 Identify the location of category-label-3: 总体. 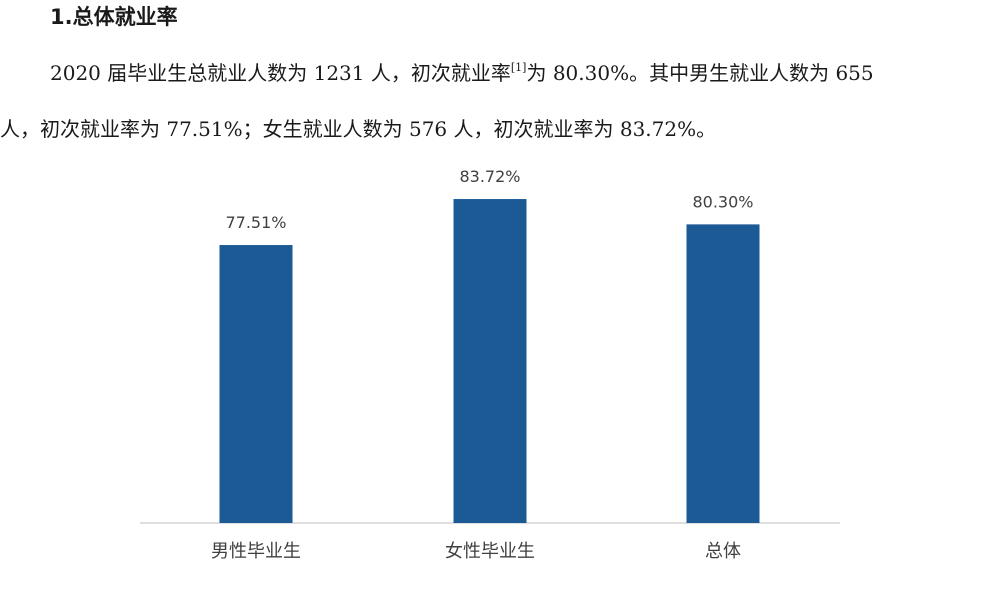
(723, 551).